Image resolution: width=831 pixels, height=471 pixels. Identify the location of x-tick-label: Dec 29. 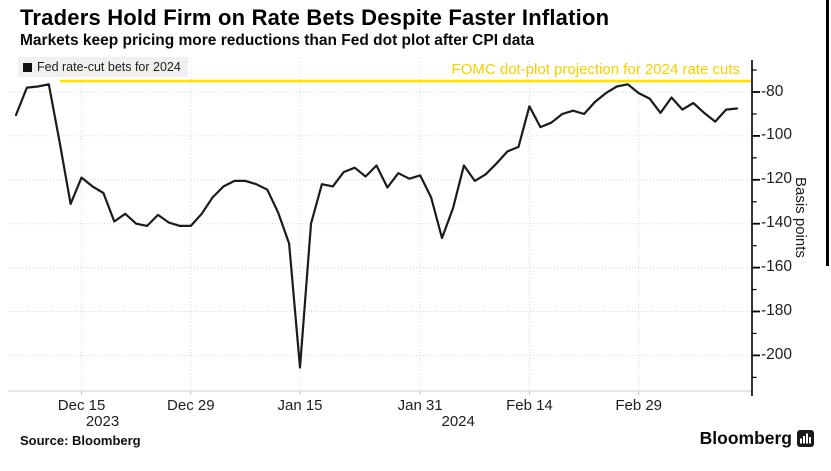
(191, 405).